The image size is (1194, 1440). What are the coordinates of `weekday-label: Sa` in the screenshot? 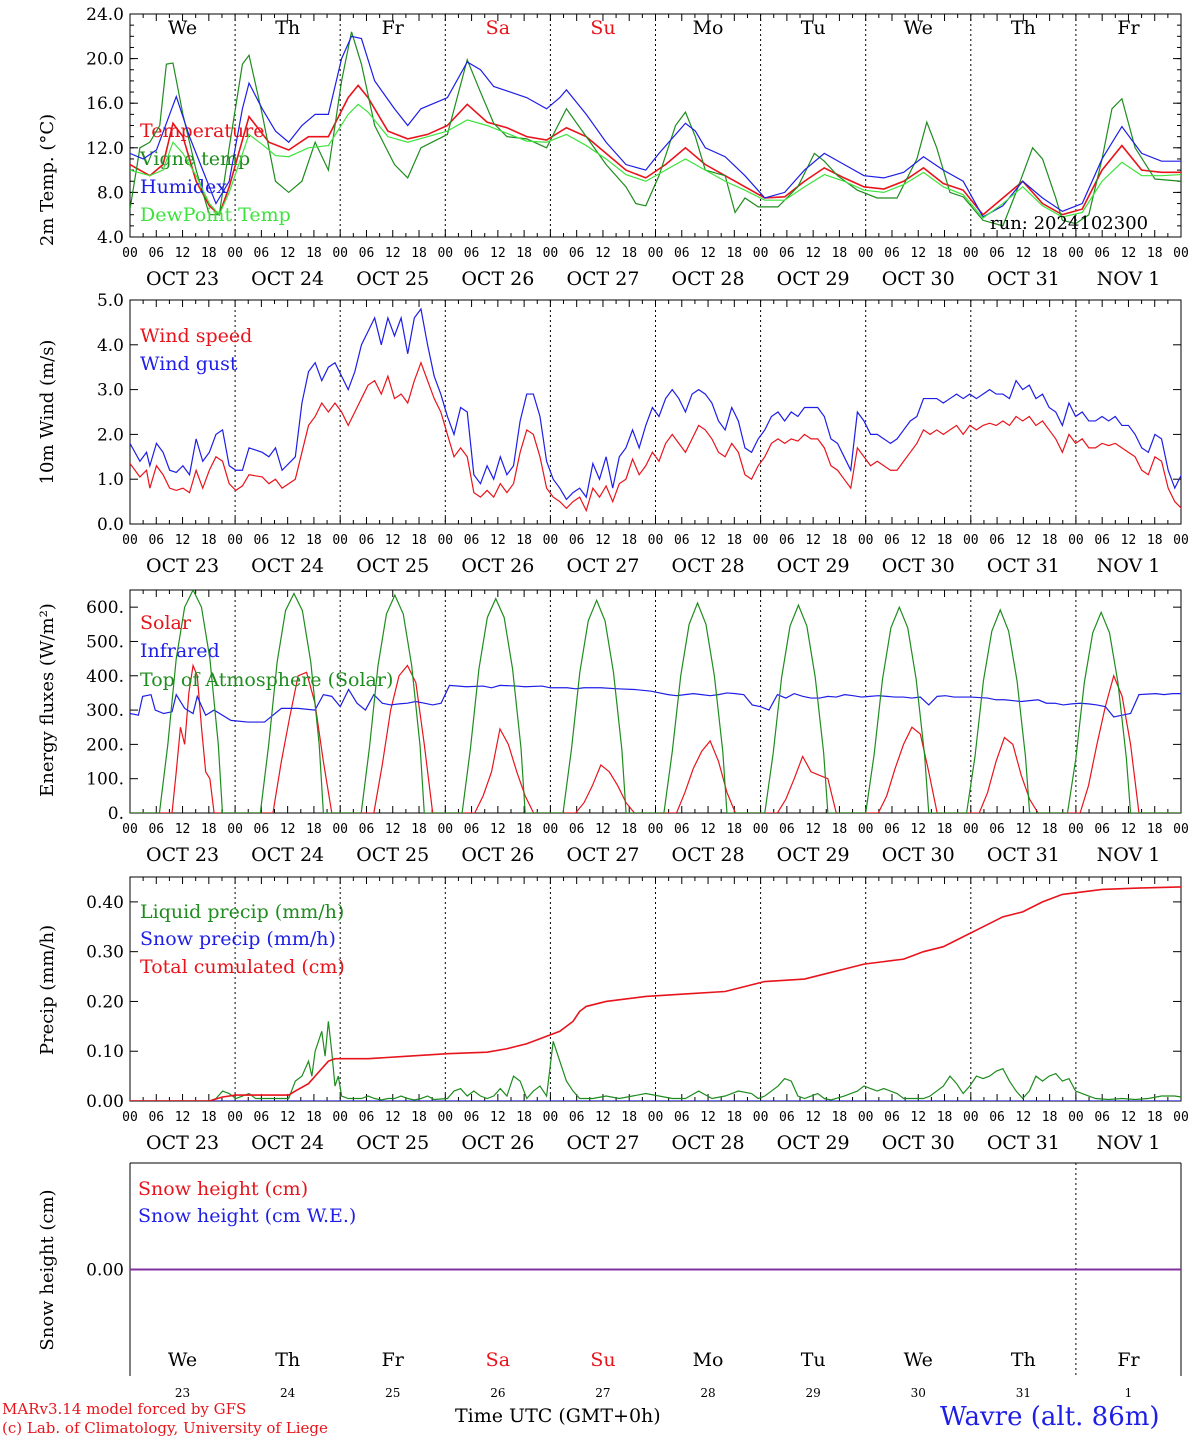 It's located at (498, 28).